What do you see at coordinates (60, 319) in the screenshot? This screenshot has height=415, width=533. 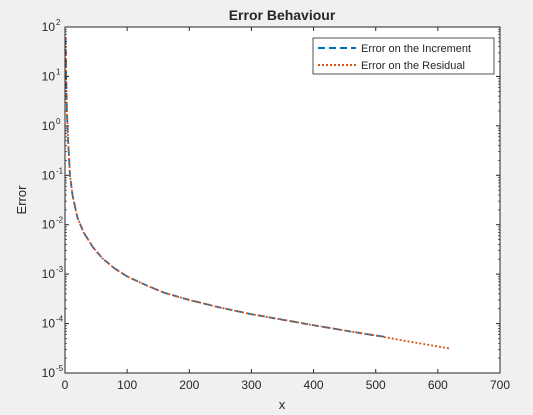 I see `y-tick-exponent: -4` at bounding box center [60, 319].